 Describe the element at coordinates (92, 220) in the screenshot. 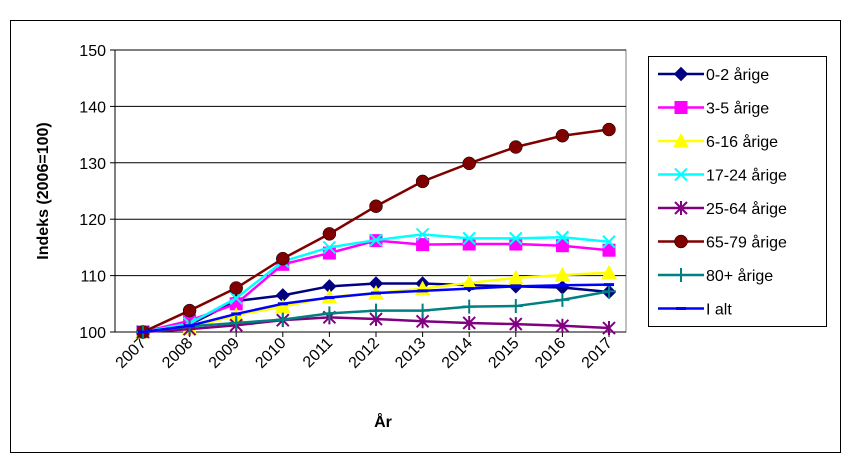

I see `y-tick-label: 120` at that location.